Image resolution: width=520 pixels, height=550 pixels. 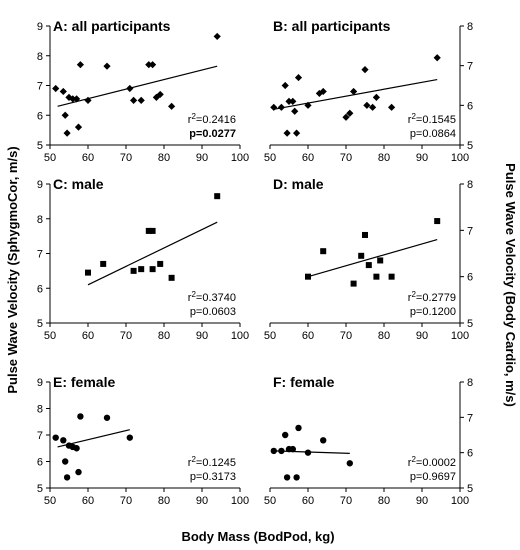 What do you see at coordinates (12, 269) in the screenshot?
I see `y-axis-label-left: Pulse Wave Velocity (SphygmoCor, m/s)` at bounding box center [12, 269].